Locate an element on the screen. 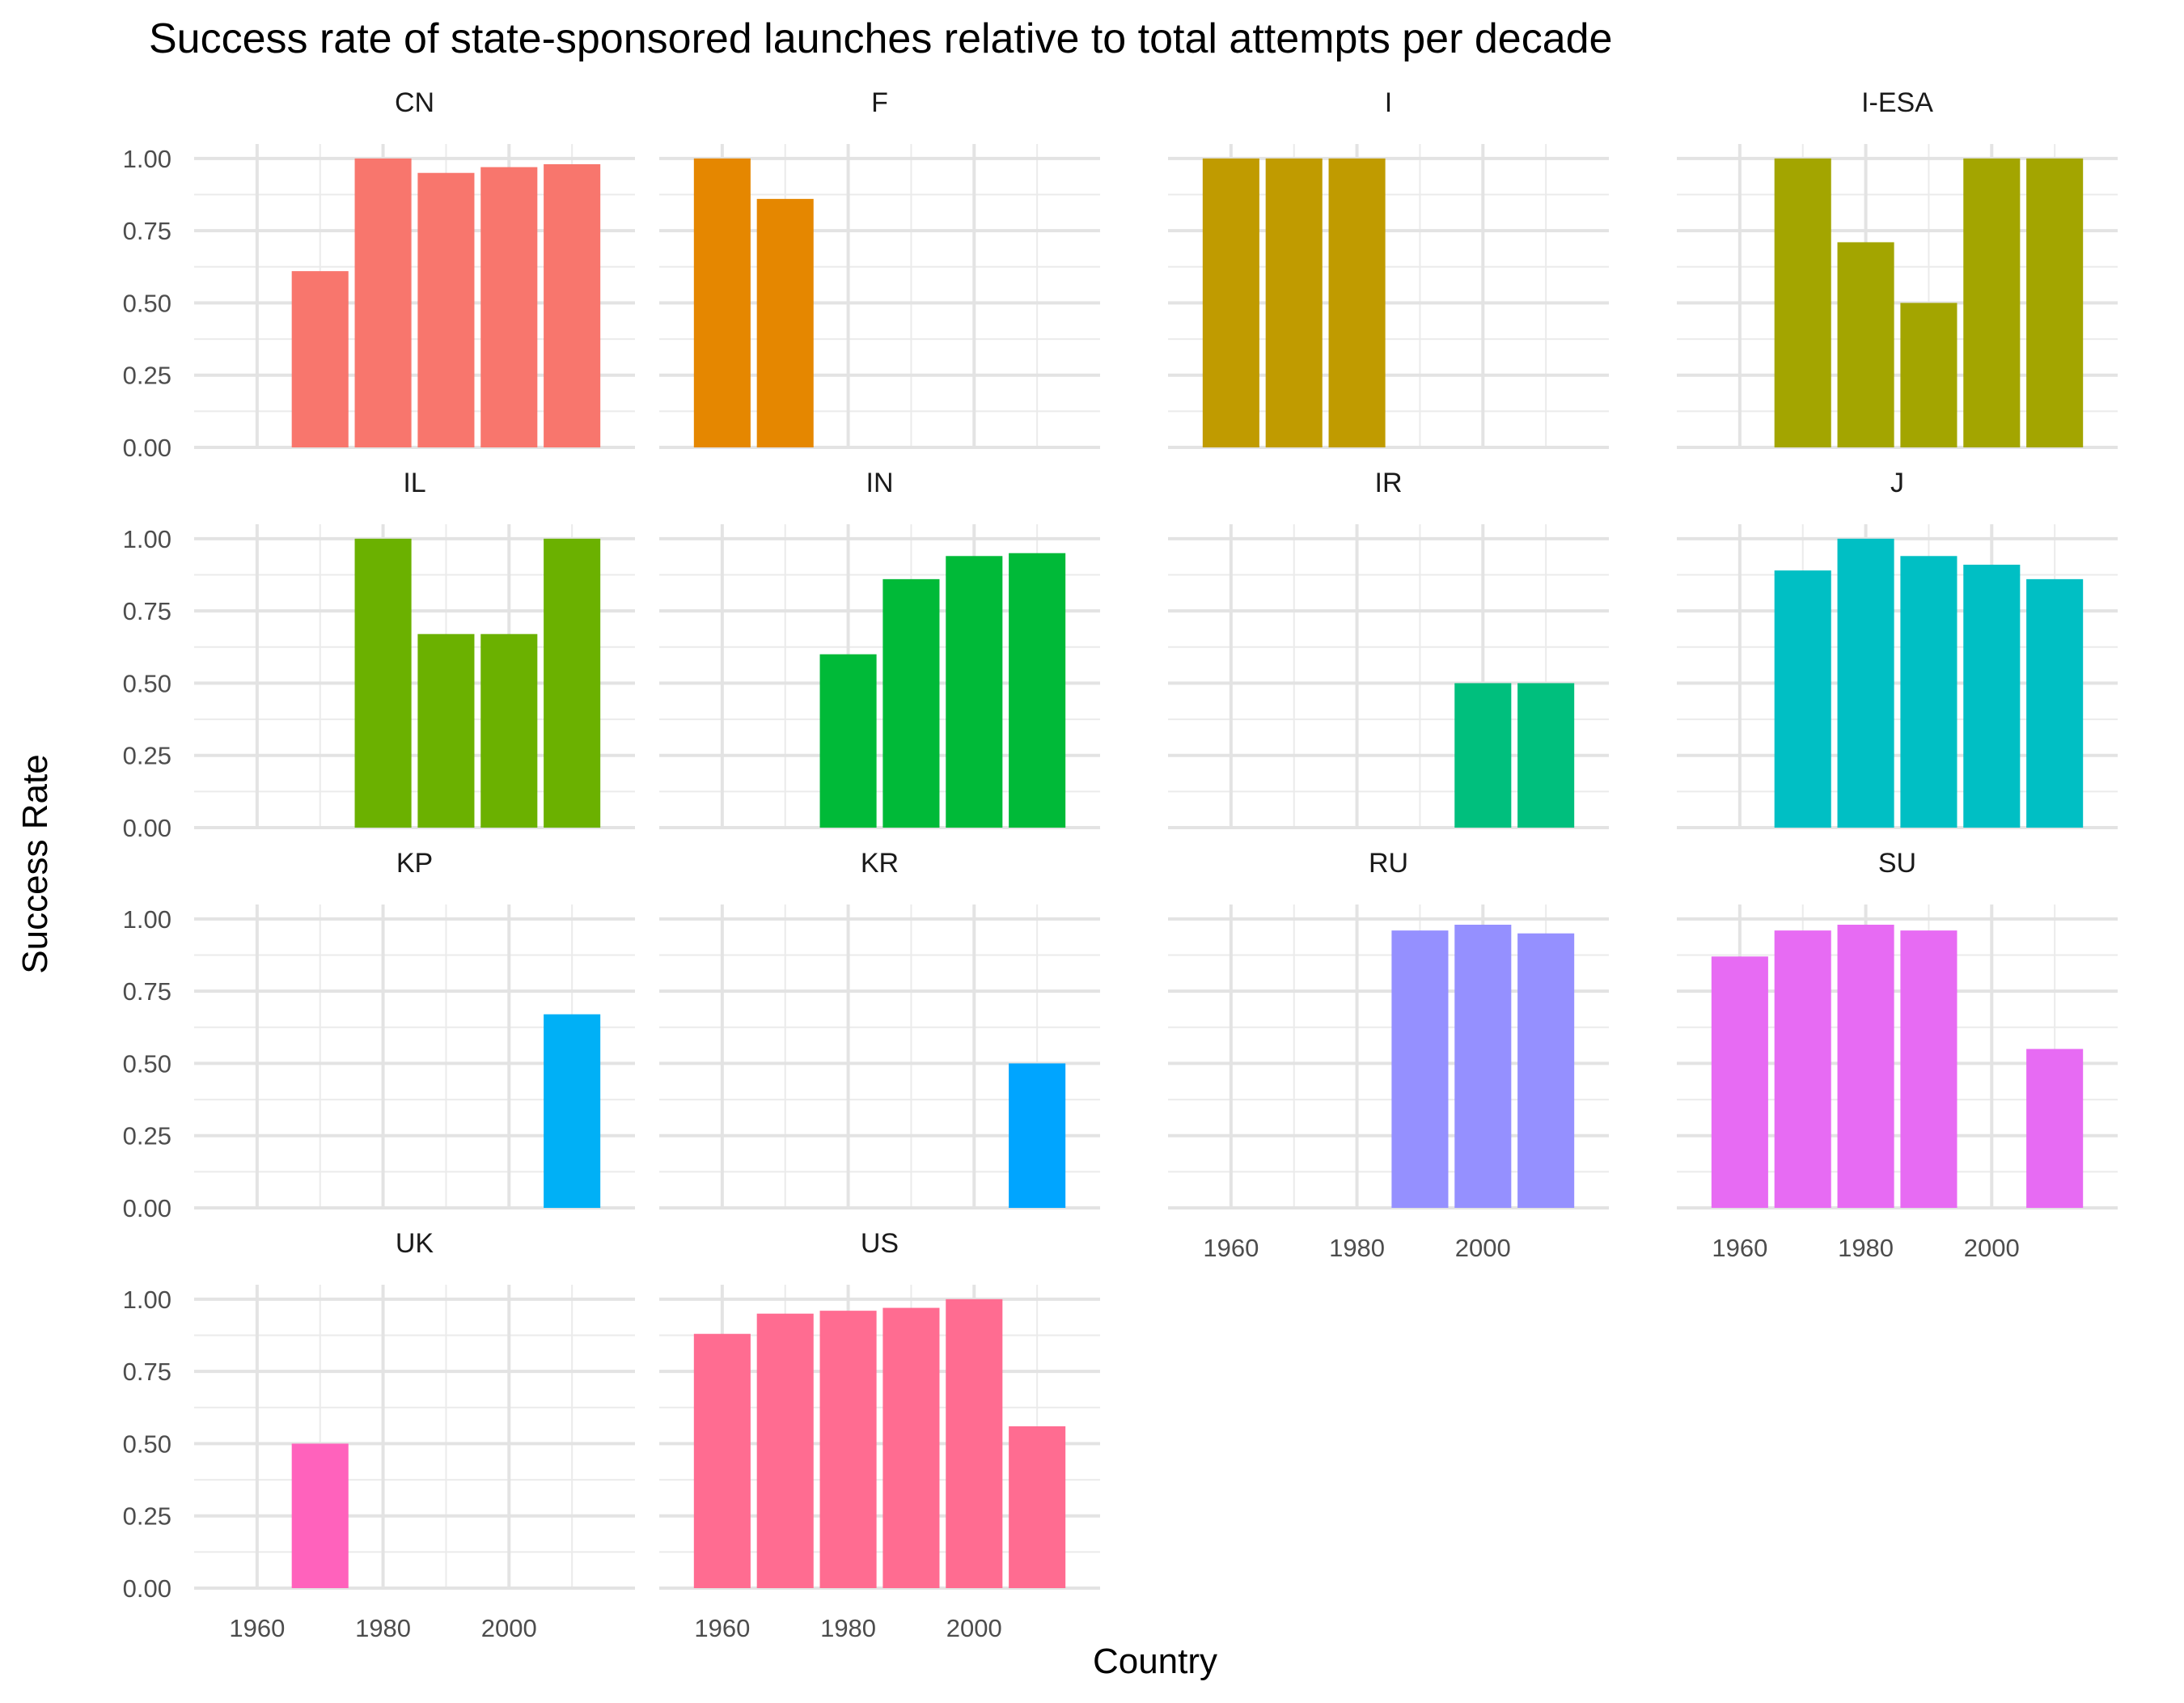 The height and width of the screenshot is (1703, 2184). bar-us-1980 is located at coordinates (848, 1449).